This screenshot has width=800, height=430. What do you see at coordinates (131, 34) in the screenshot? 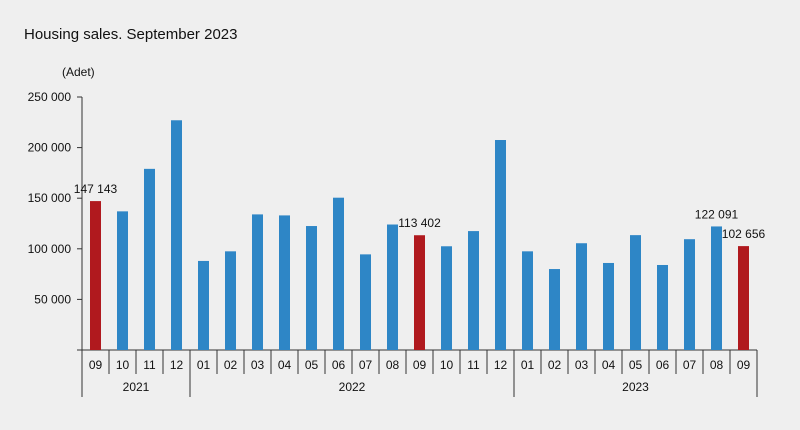
I see `chart-title: Housing sales. September 2023` at bounding box center [131, 34].